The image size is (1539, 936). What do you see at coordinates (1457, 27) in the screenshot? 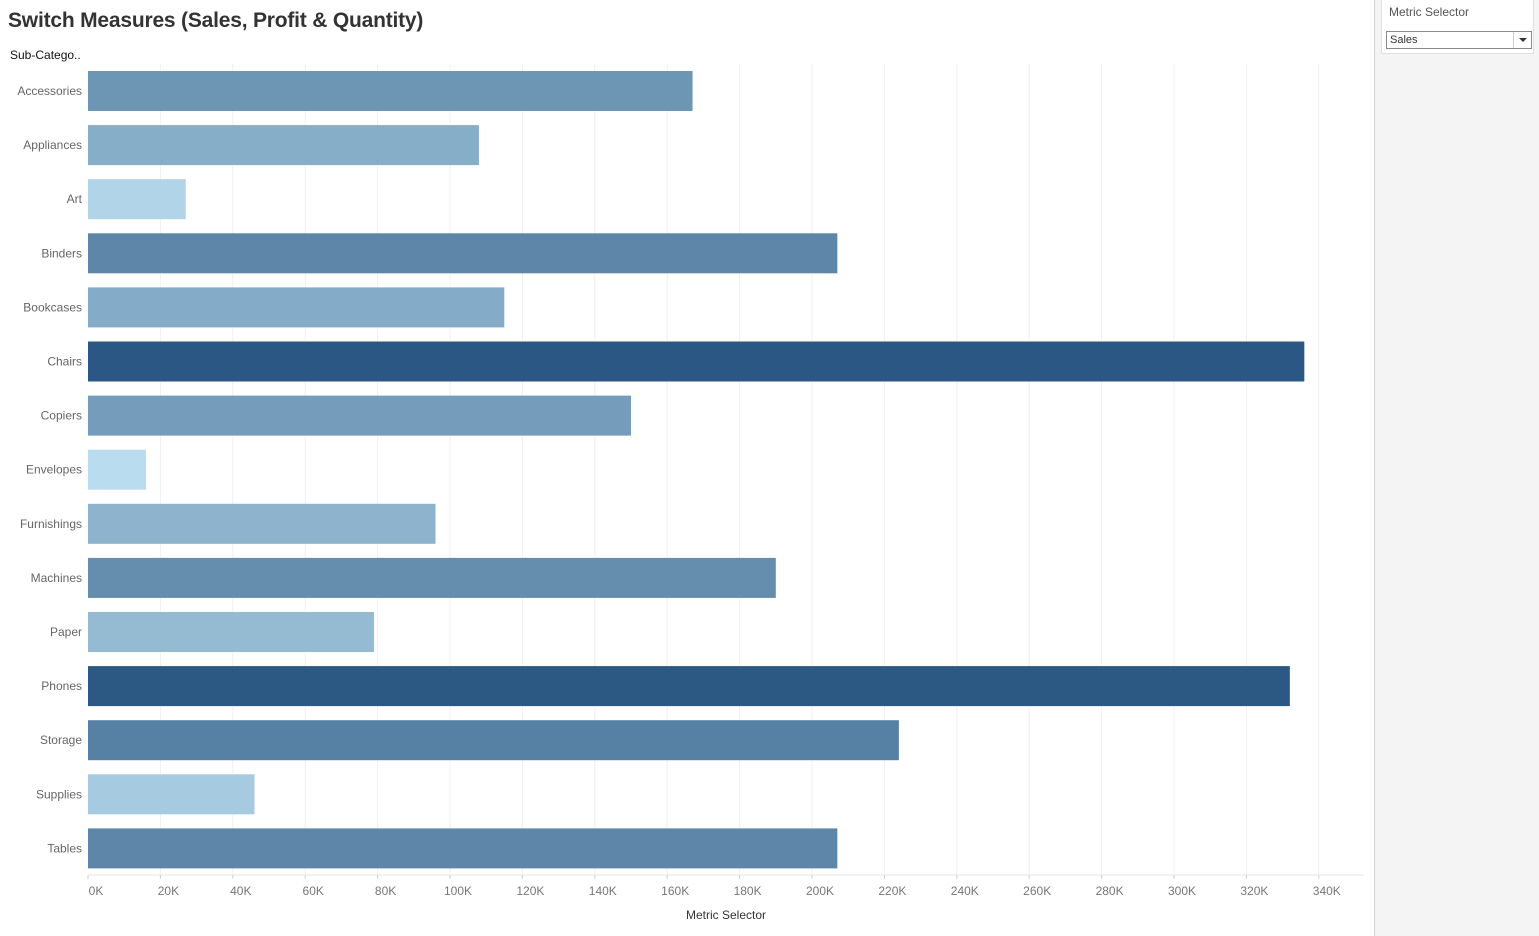
I see `metric-selector-card: Metric Selector Sales` at bounding box center [1457, 27].